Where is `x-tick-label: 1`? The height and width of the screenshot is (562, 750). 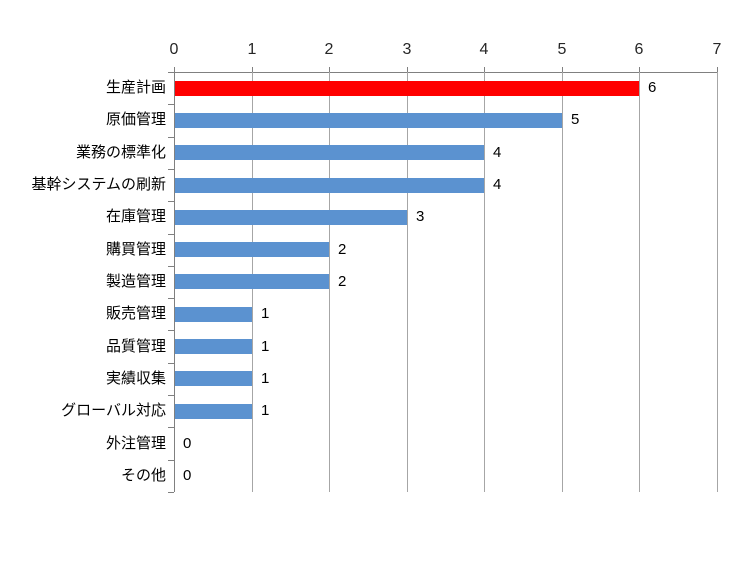 x-tick-label: 1 is located at coordinates (252, 49).